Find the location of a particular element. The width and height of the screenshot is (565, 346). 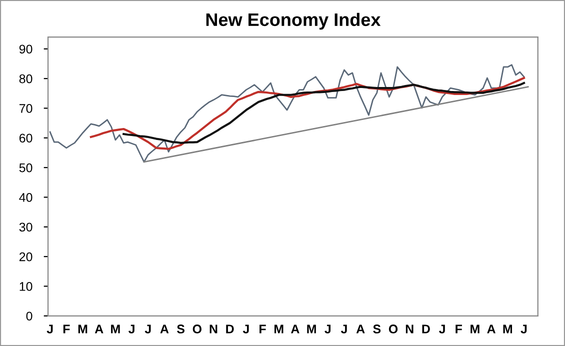

y-tick-label: 10 is located at coordinates (26, 286).